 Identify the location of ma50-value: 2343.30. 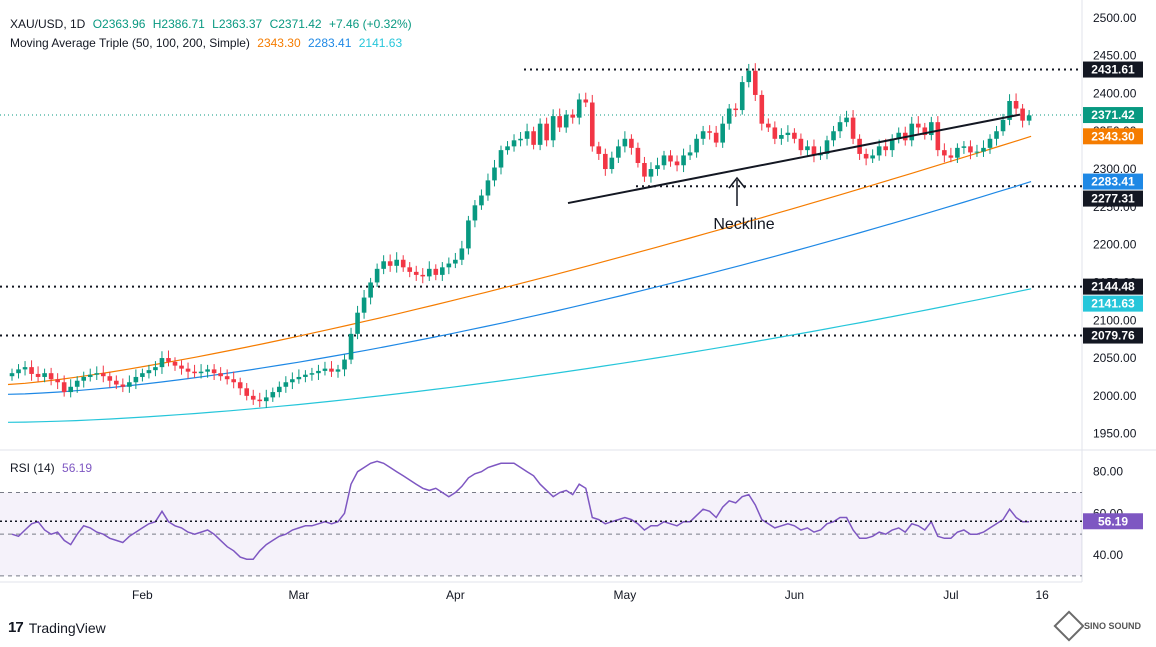
(279, 43).